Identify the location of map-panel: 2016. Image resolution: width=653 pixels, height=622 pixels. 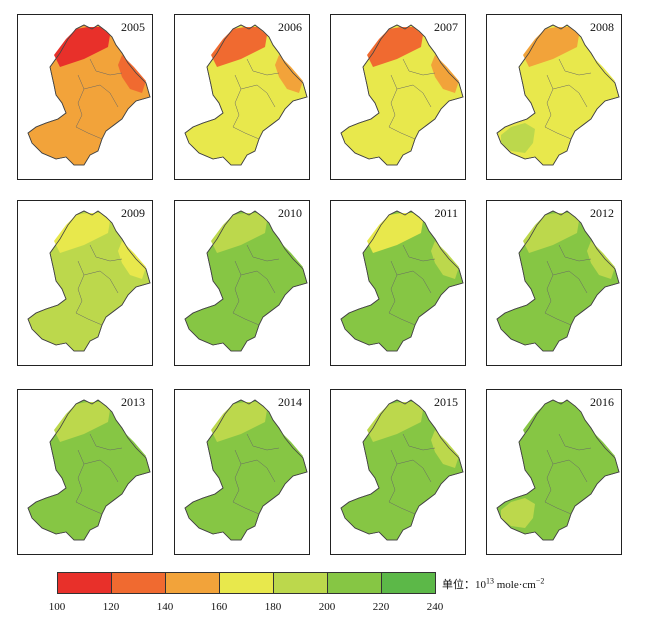
(554, 472).